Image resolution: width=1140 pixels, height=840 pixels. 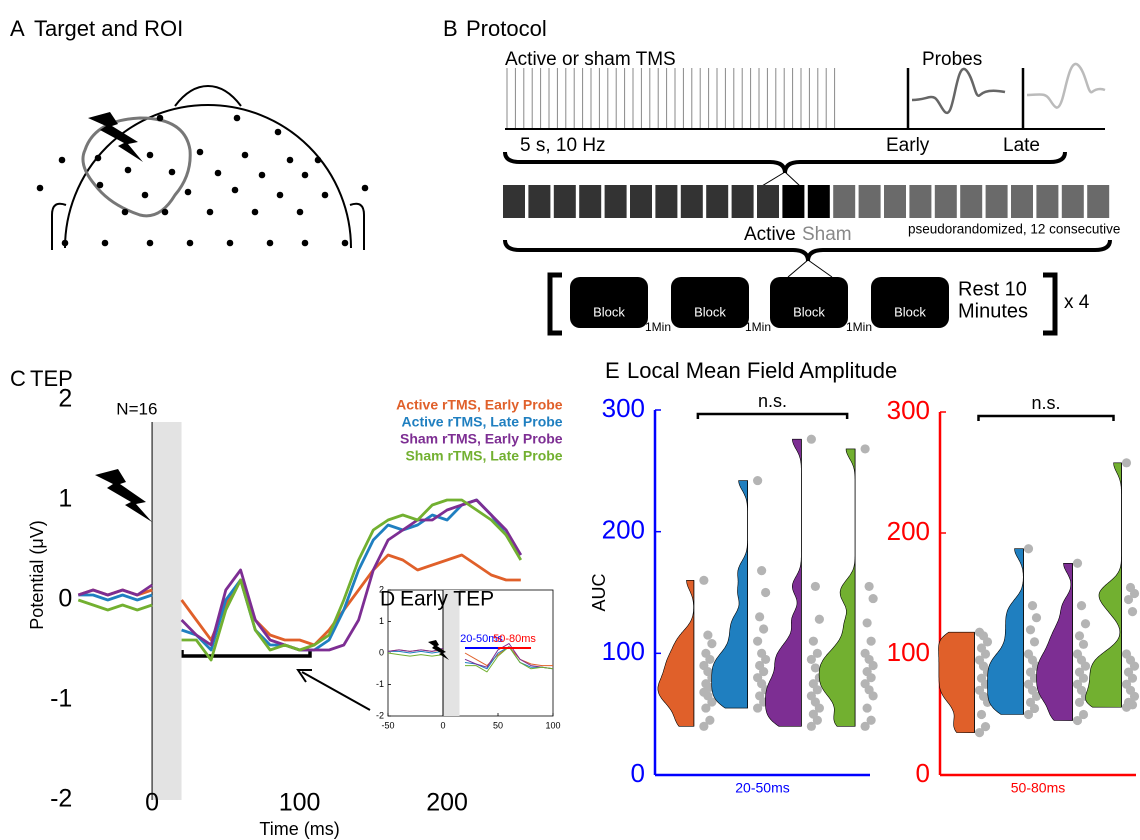 What do you see at coordinates (483, 456) in the screenshot?
I see `legend-entry: Sham rTMS, Late Probe` at bounding box center [483, 456].